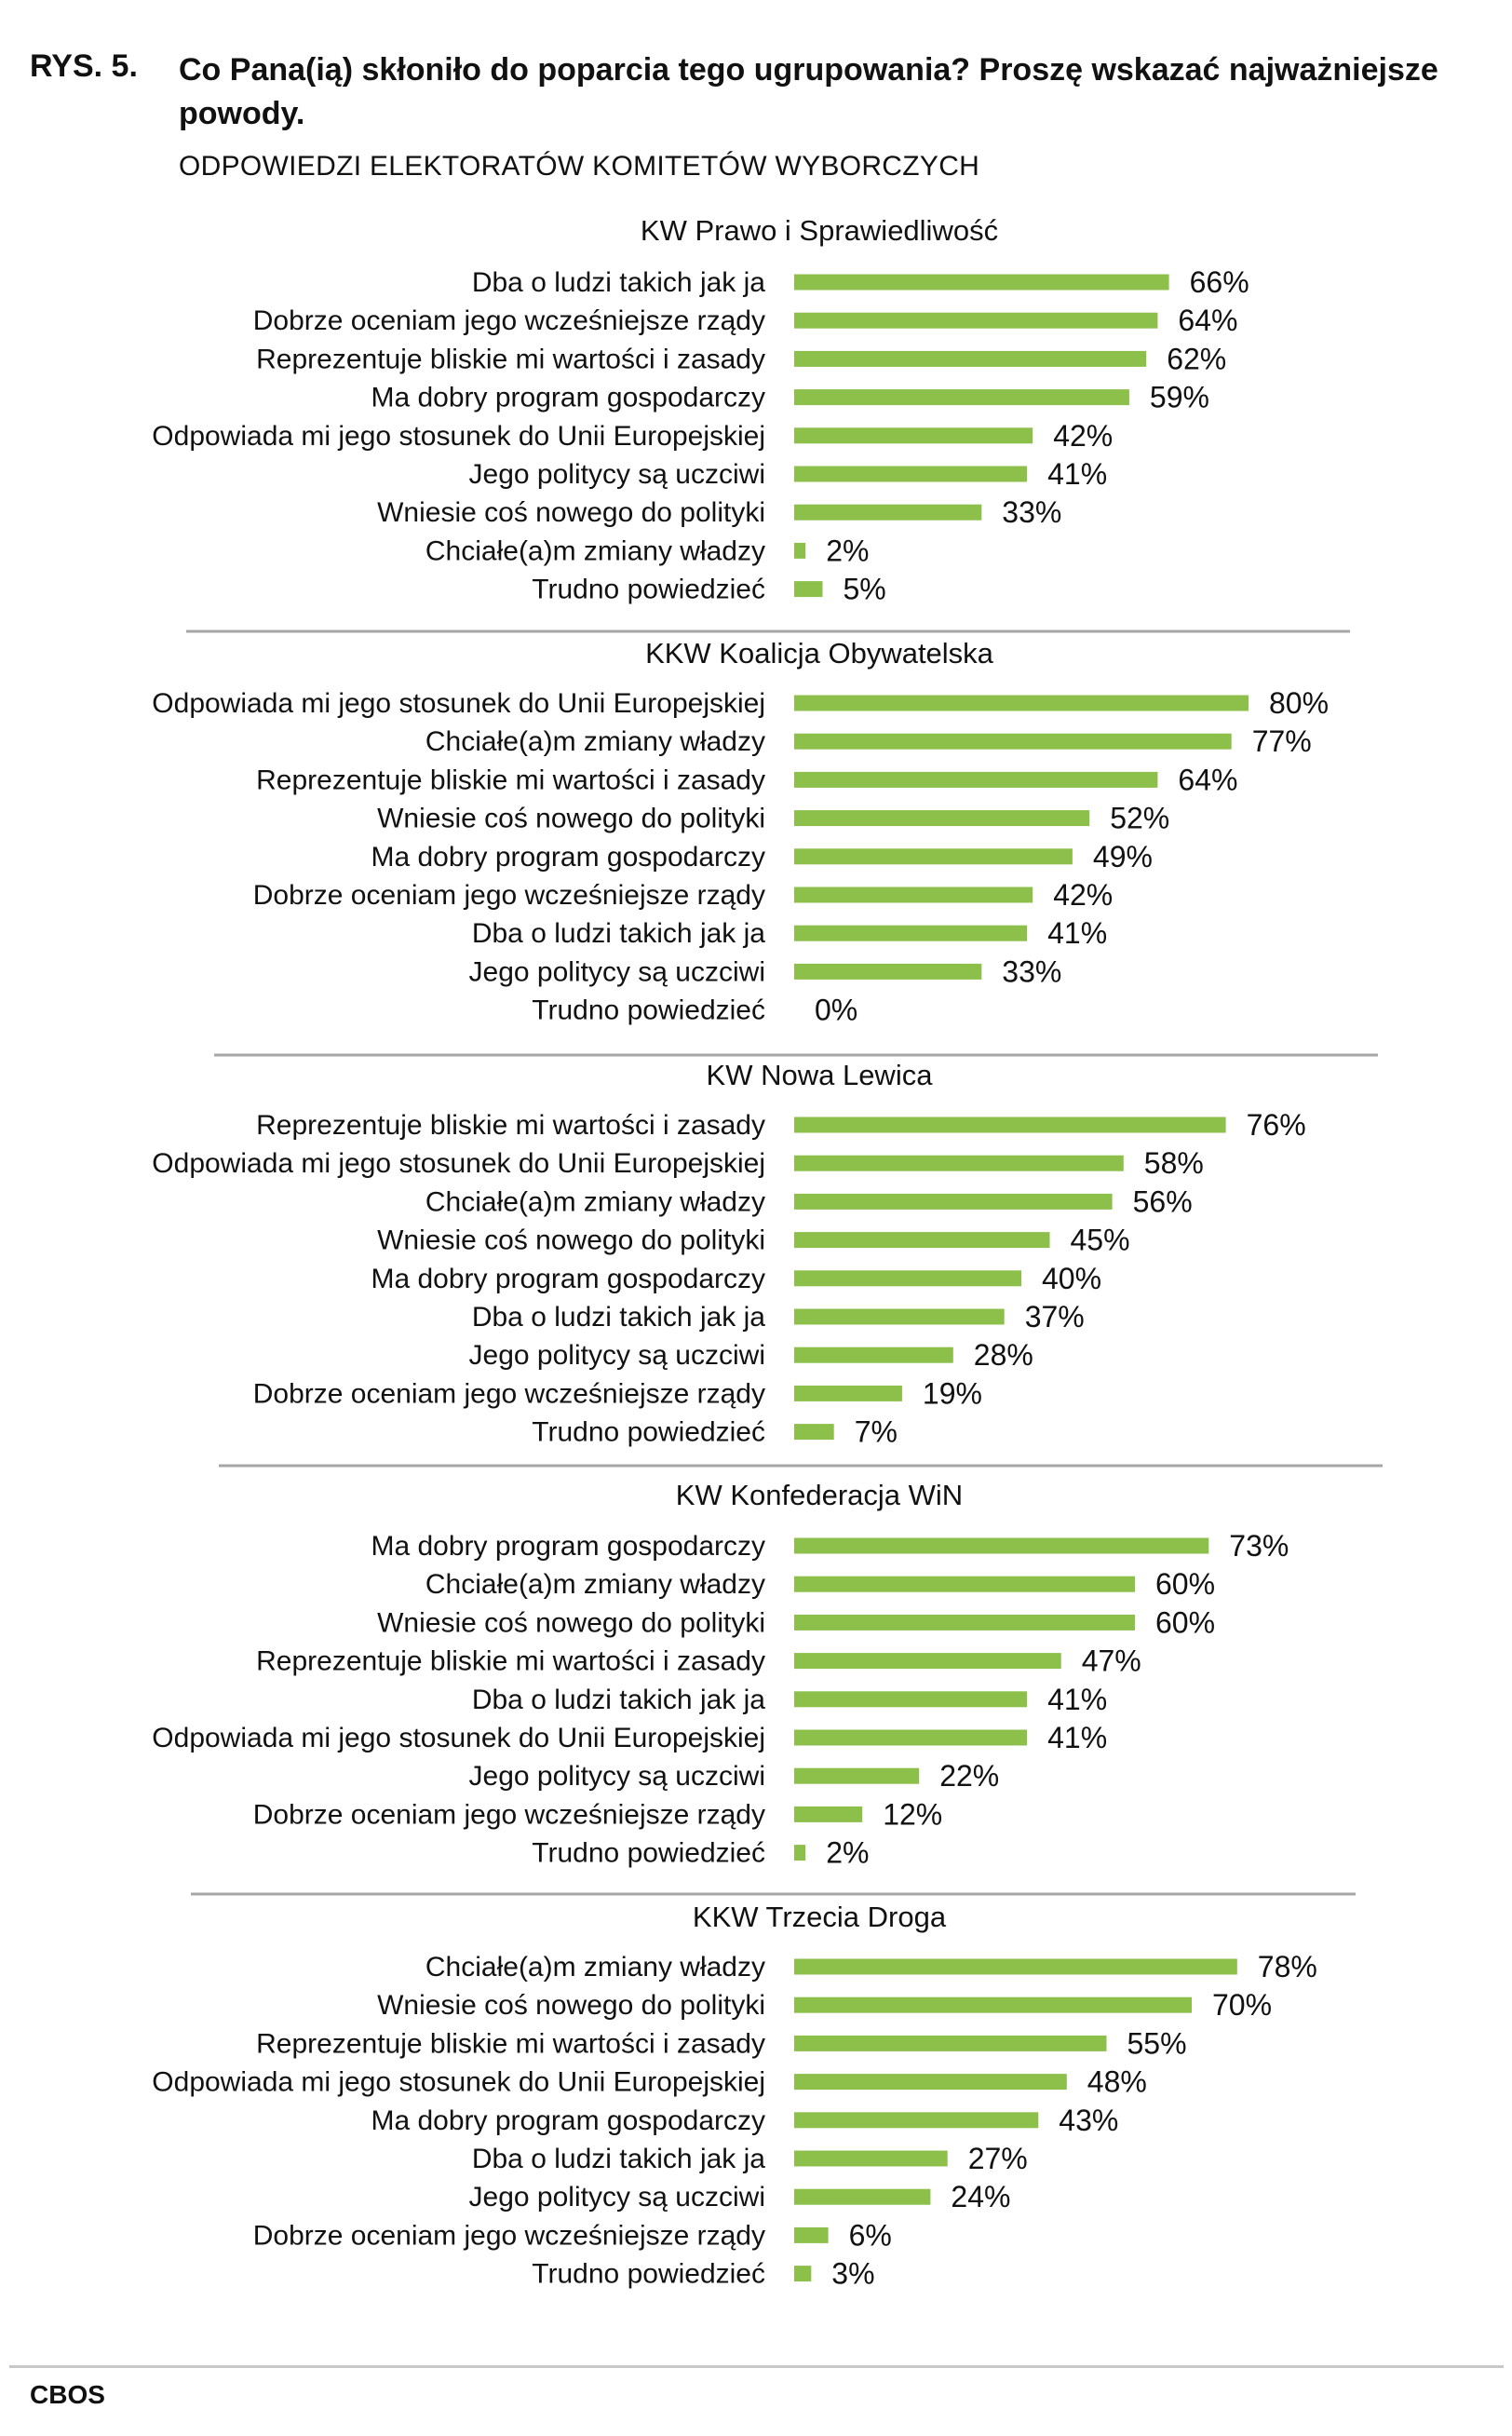 The image size is (1512, 2436). Describe the element at coordinates (820, 1495) in the screenshot. I see `panel-title: KW Konfederacja WiN` at that location.